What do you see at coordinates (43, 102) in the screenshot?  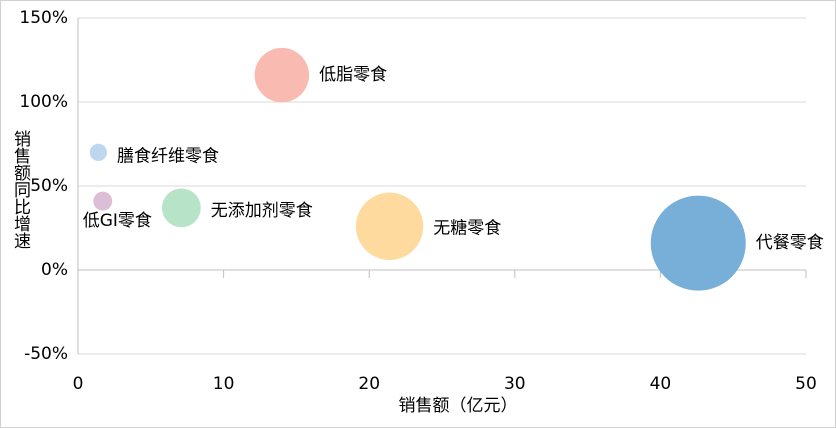 I see `y-tick-label: 100%` at bounding box center [43, 102].